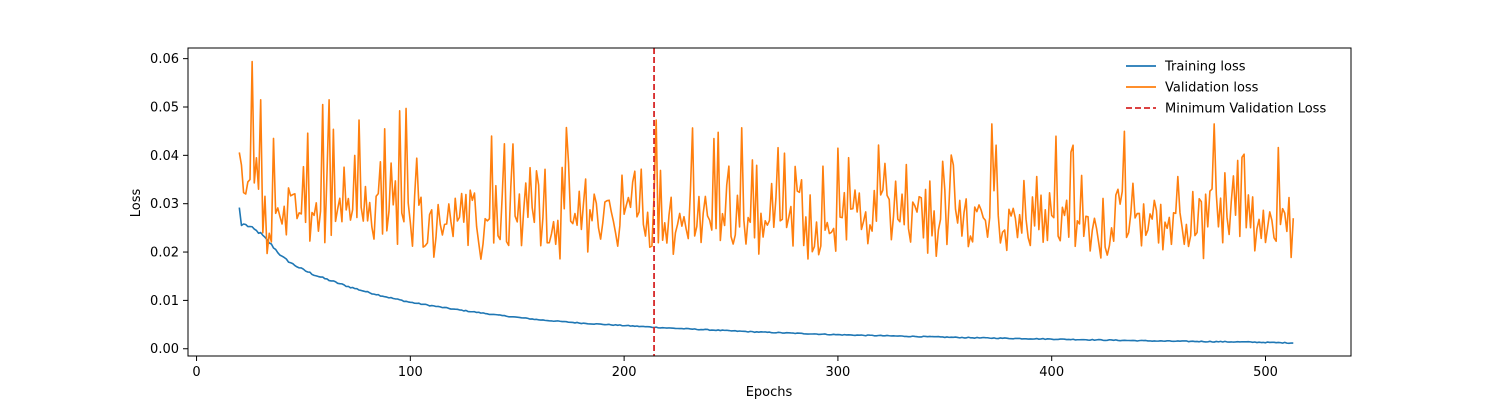 The height and width of the screenshot is (400, 1500). I want to click on x-axis-label: Epochs, so click(769, 392).